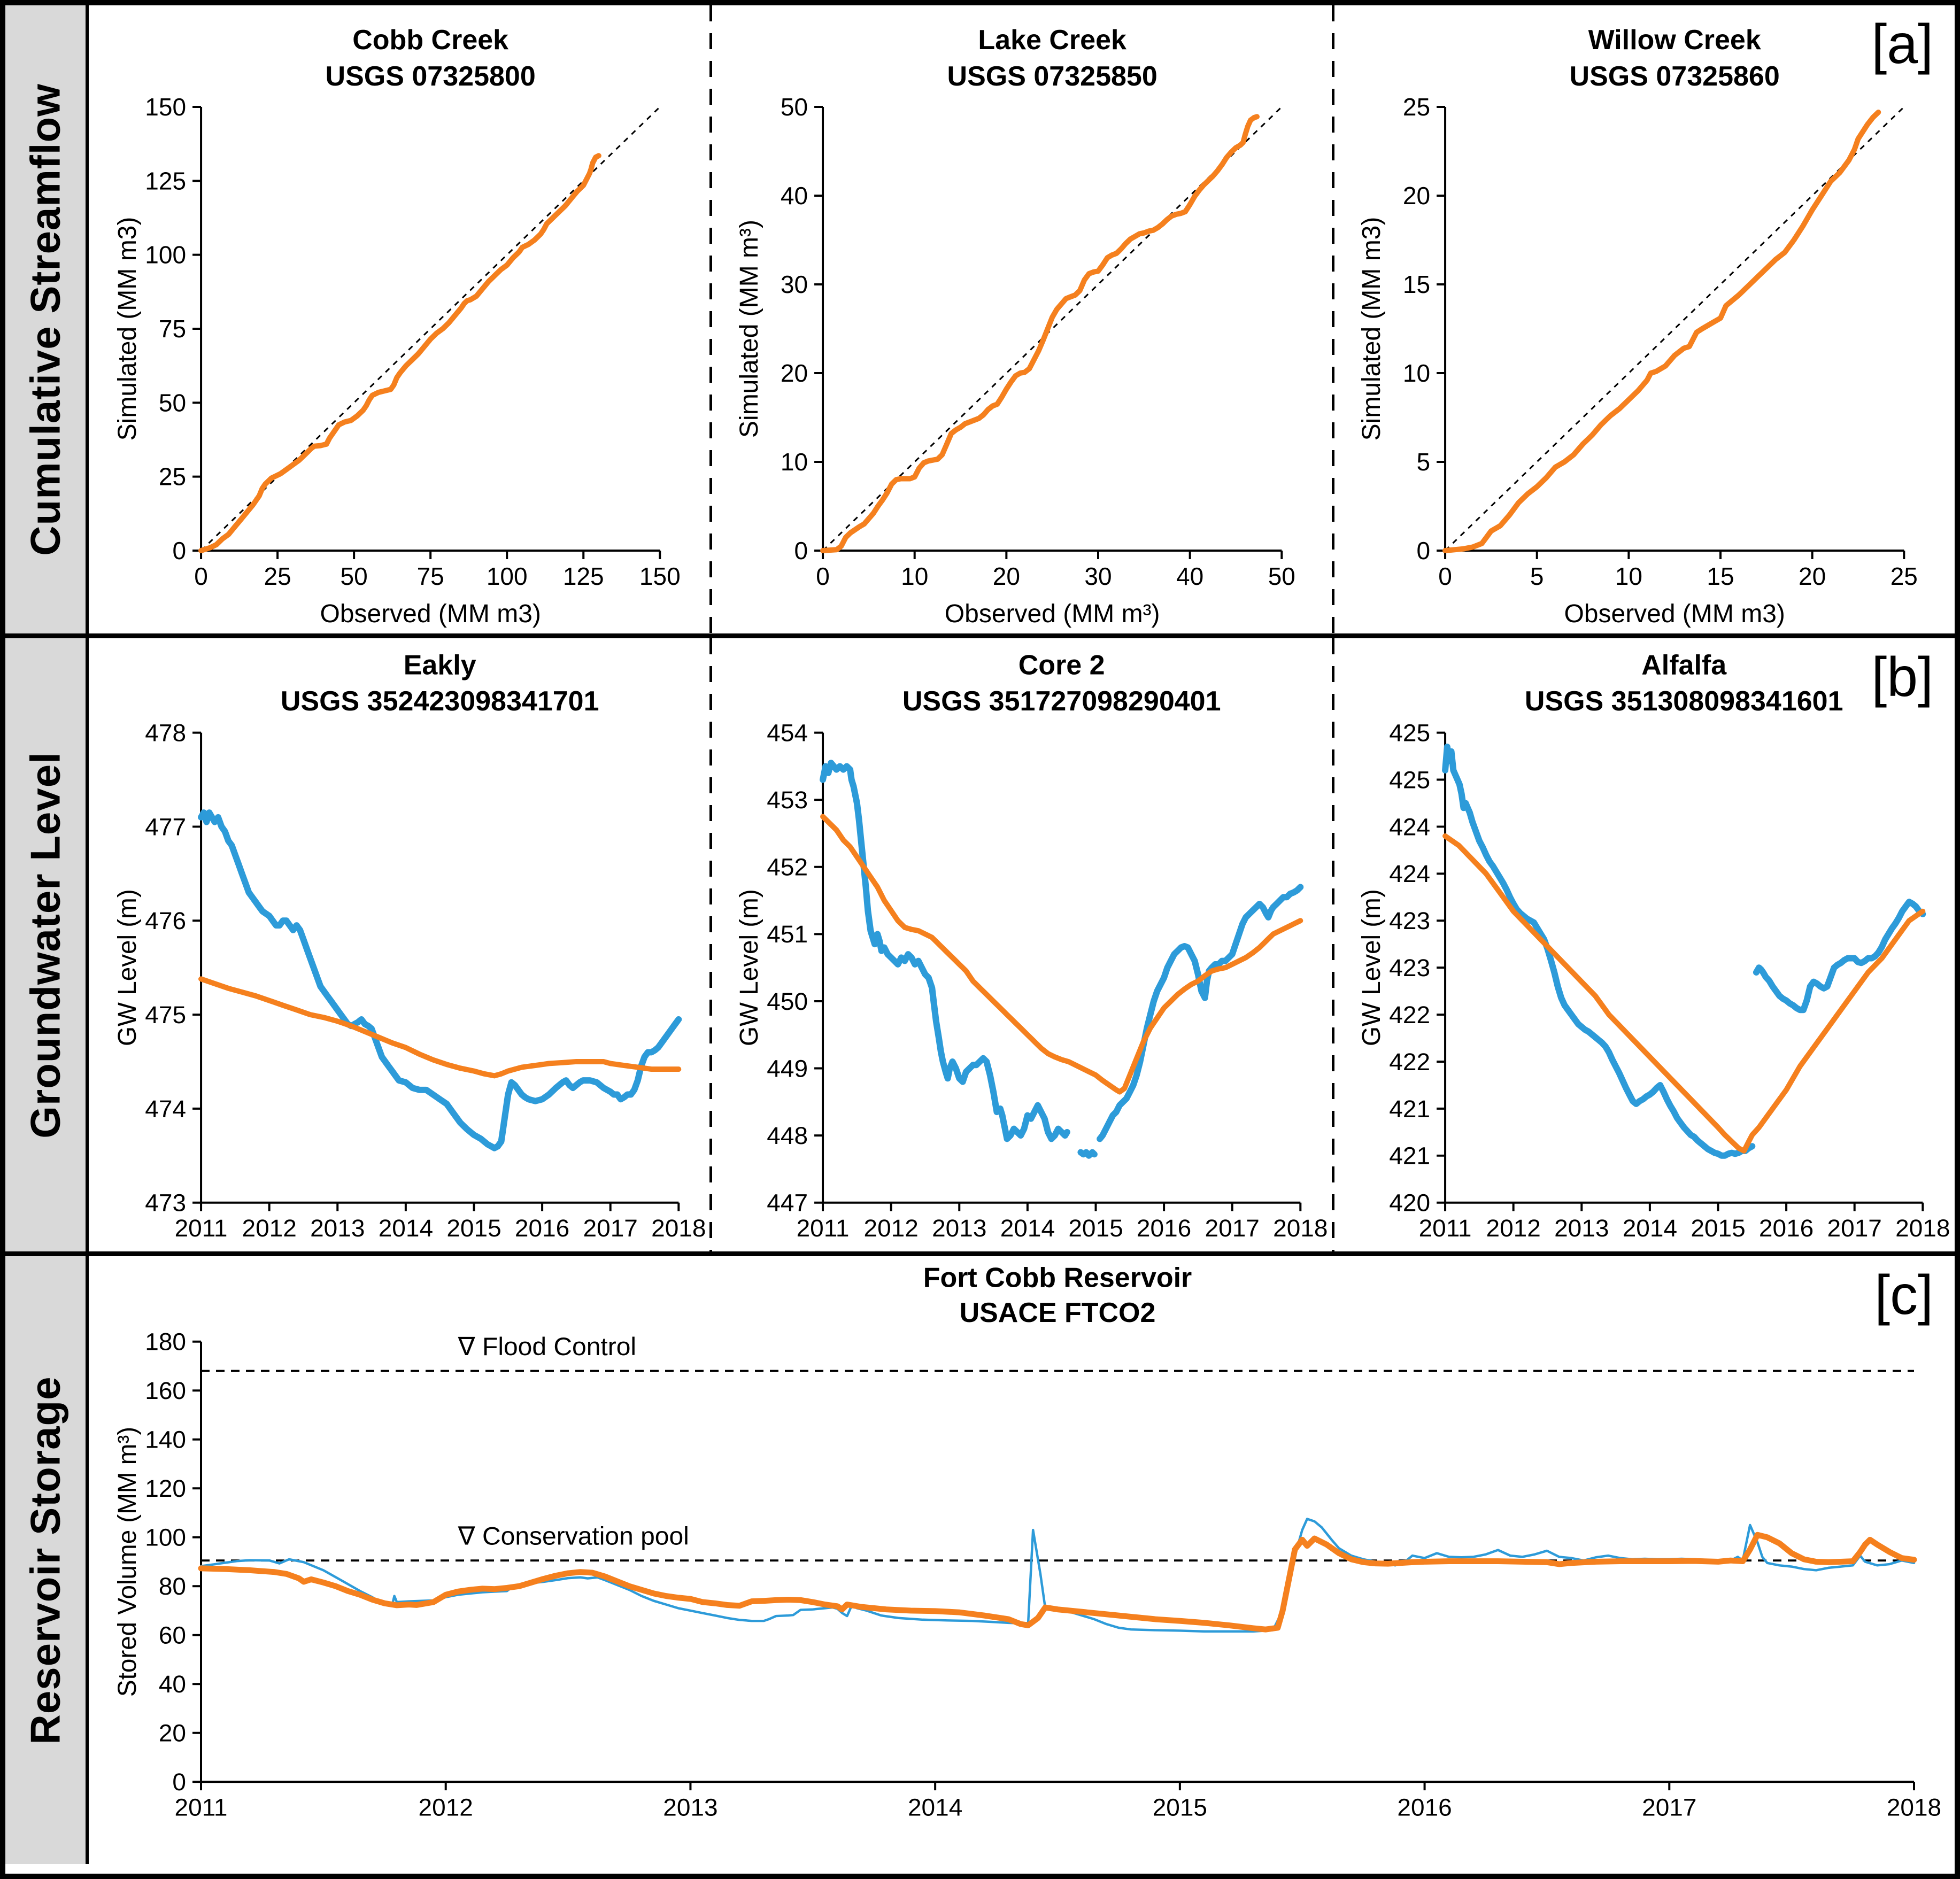 This screenshot has width=1960, height=1879. What do you see at coordinates (610, 1229) in the screenshot?
I see `x-tick-label: 2017` at bounding box center [610, 1229].